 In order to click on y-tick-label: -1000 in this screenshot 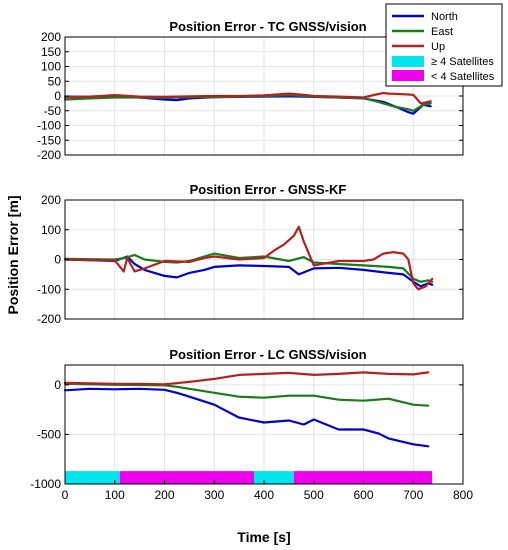, I will do `click(45, 484)`.